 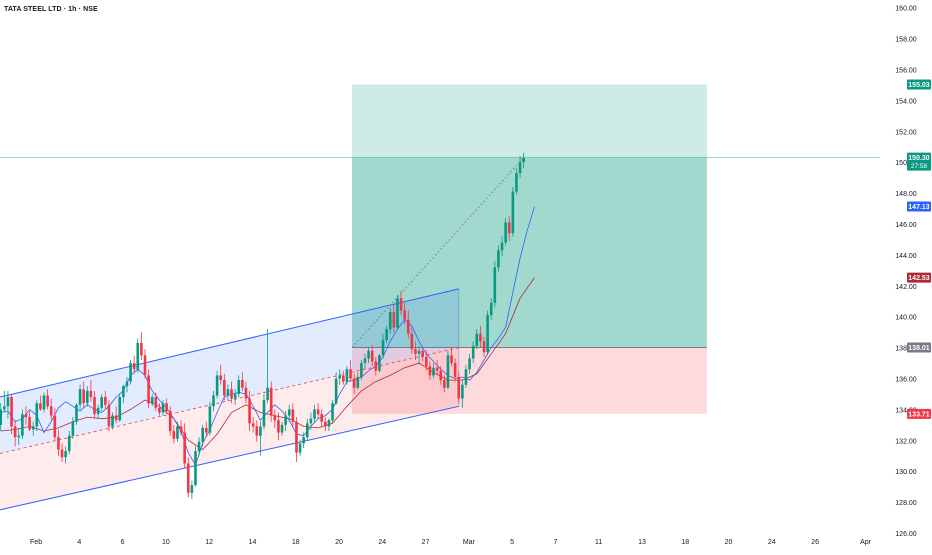 What do you see at coordinates (229, 458) in the screenshot?
I see `channel-lower-line` at bounding box center [229, 458].